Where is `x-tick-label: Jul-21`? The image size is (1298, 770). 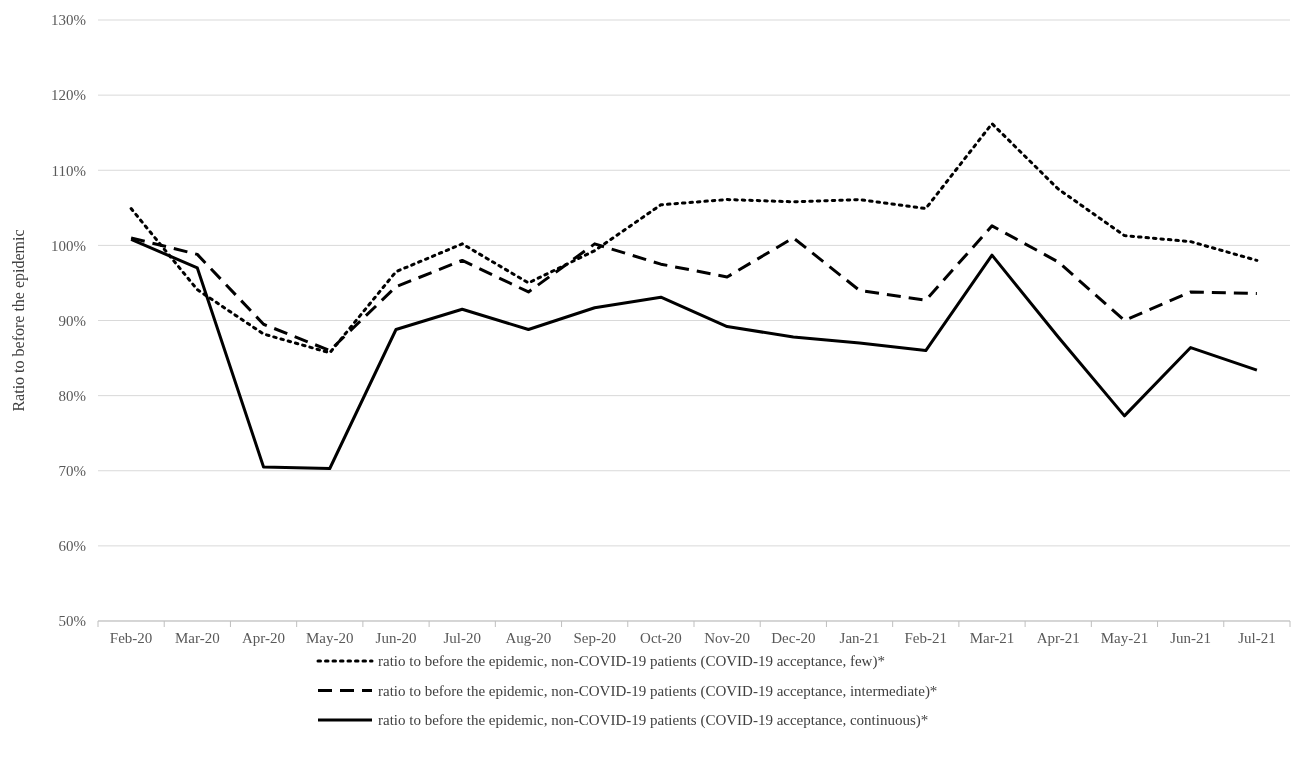 x-tick-label: Jul-21 is located at coordinates (1257, 638).